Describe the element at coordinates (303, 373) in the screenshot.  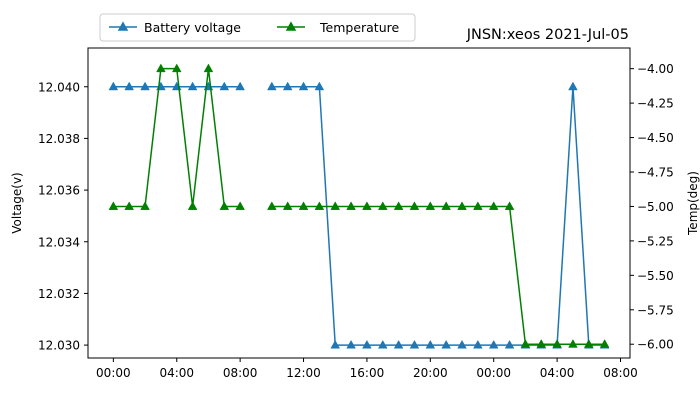
I see `x-tick-label: 12:00` at that location.